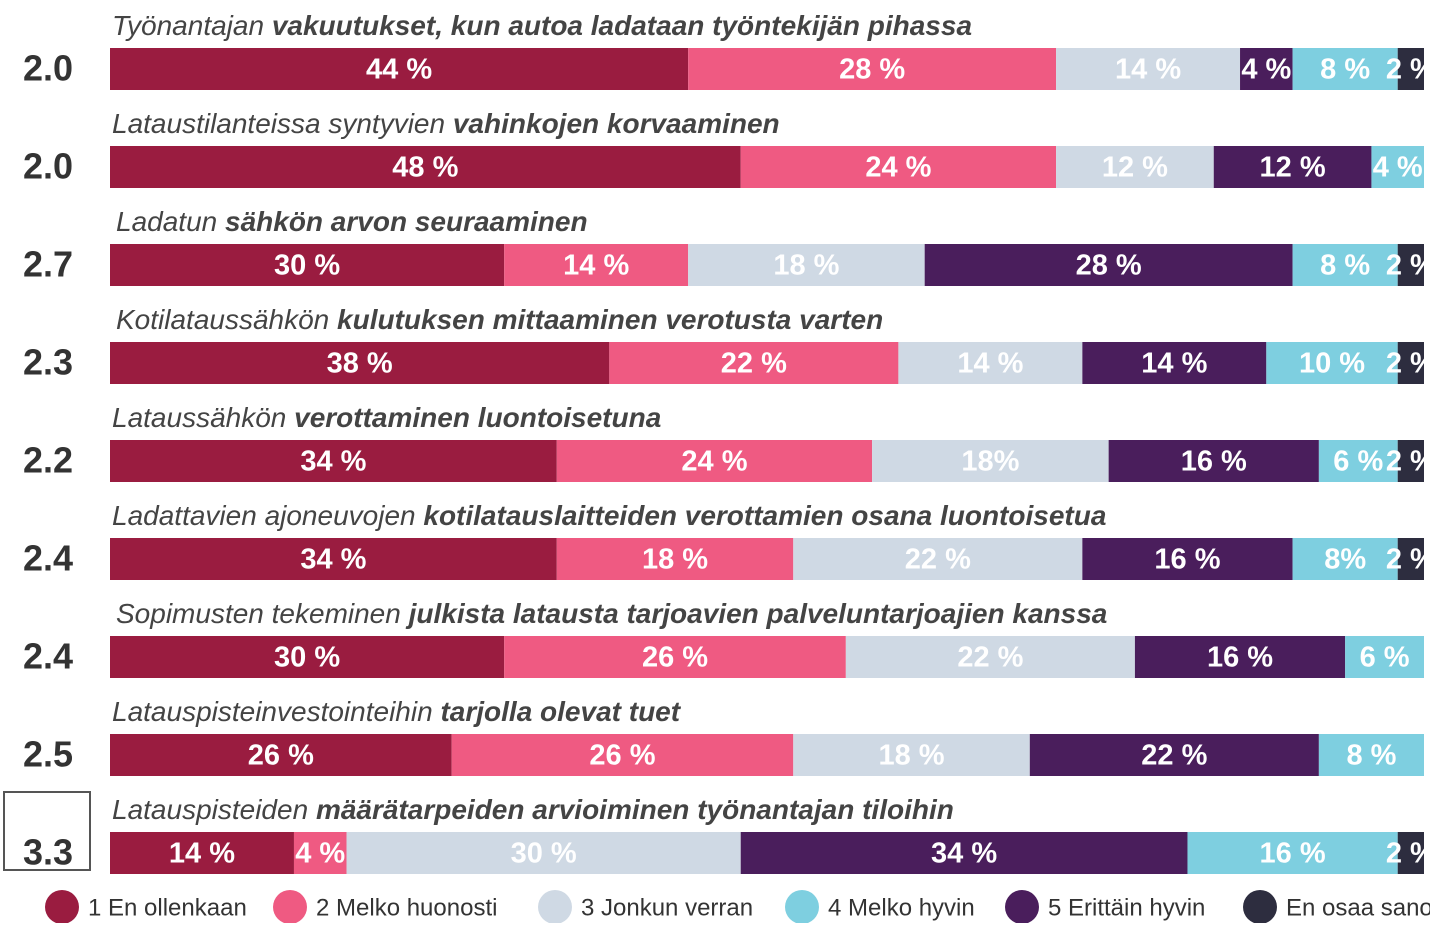 The width and height of the screenshot is (1430, 928). What do you see at coordinates (610, 319) in the screenshot?
I see `title-bold: kulutuksen mittaaminen verotusta varten` at bounding box center [610, 319].